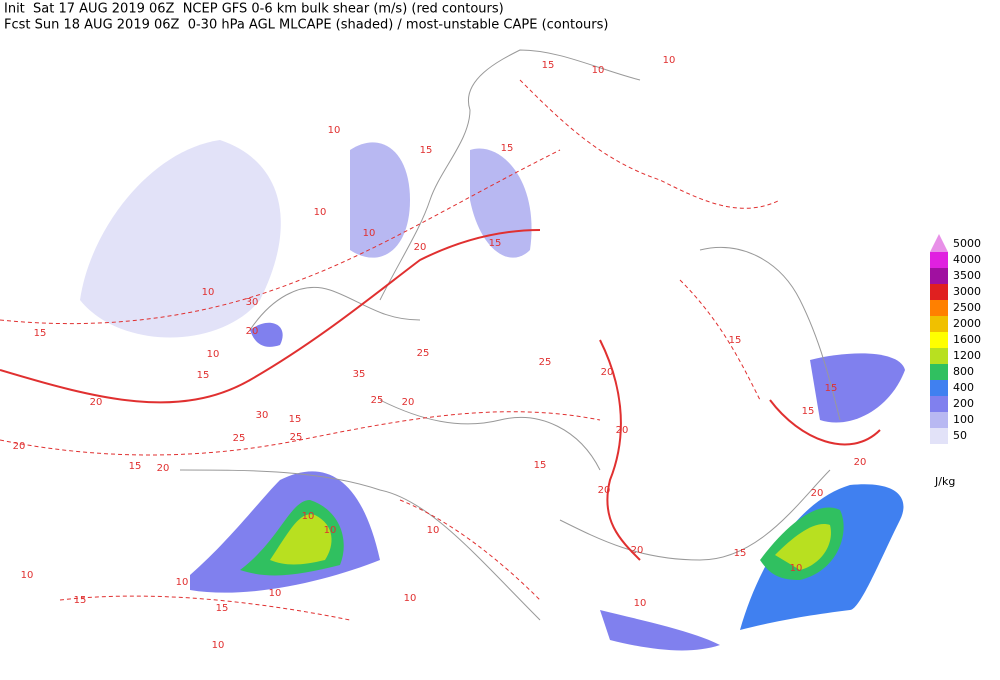  I want to click on legend-label: 5000, so click(967, 243).